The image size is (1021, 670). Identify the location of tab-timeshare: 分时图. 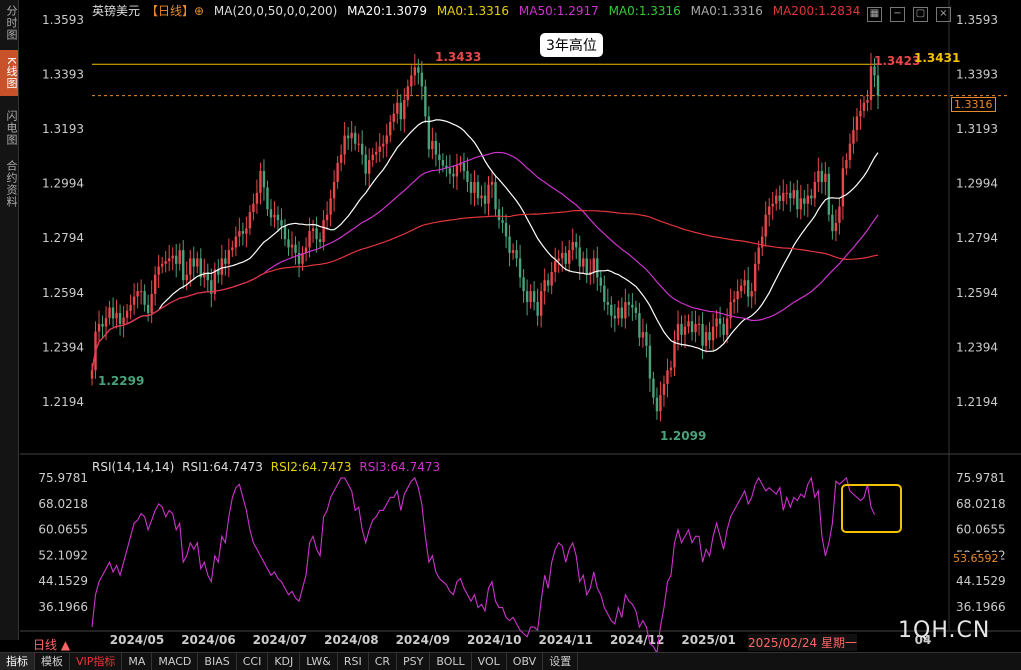
(11, 23).